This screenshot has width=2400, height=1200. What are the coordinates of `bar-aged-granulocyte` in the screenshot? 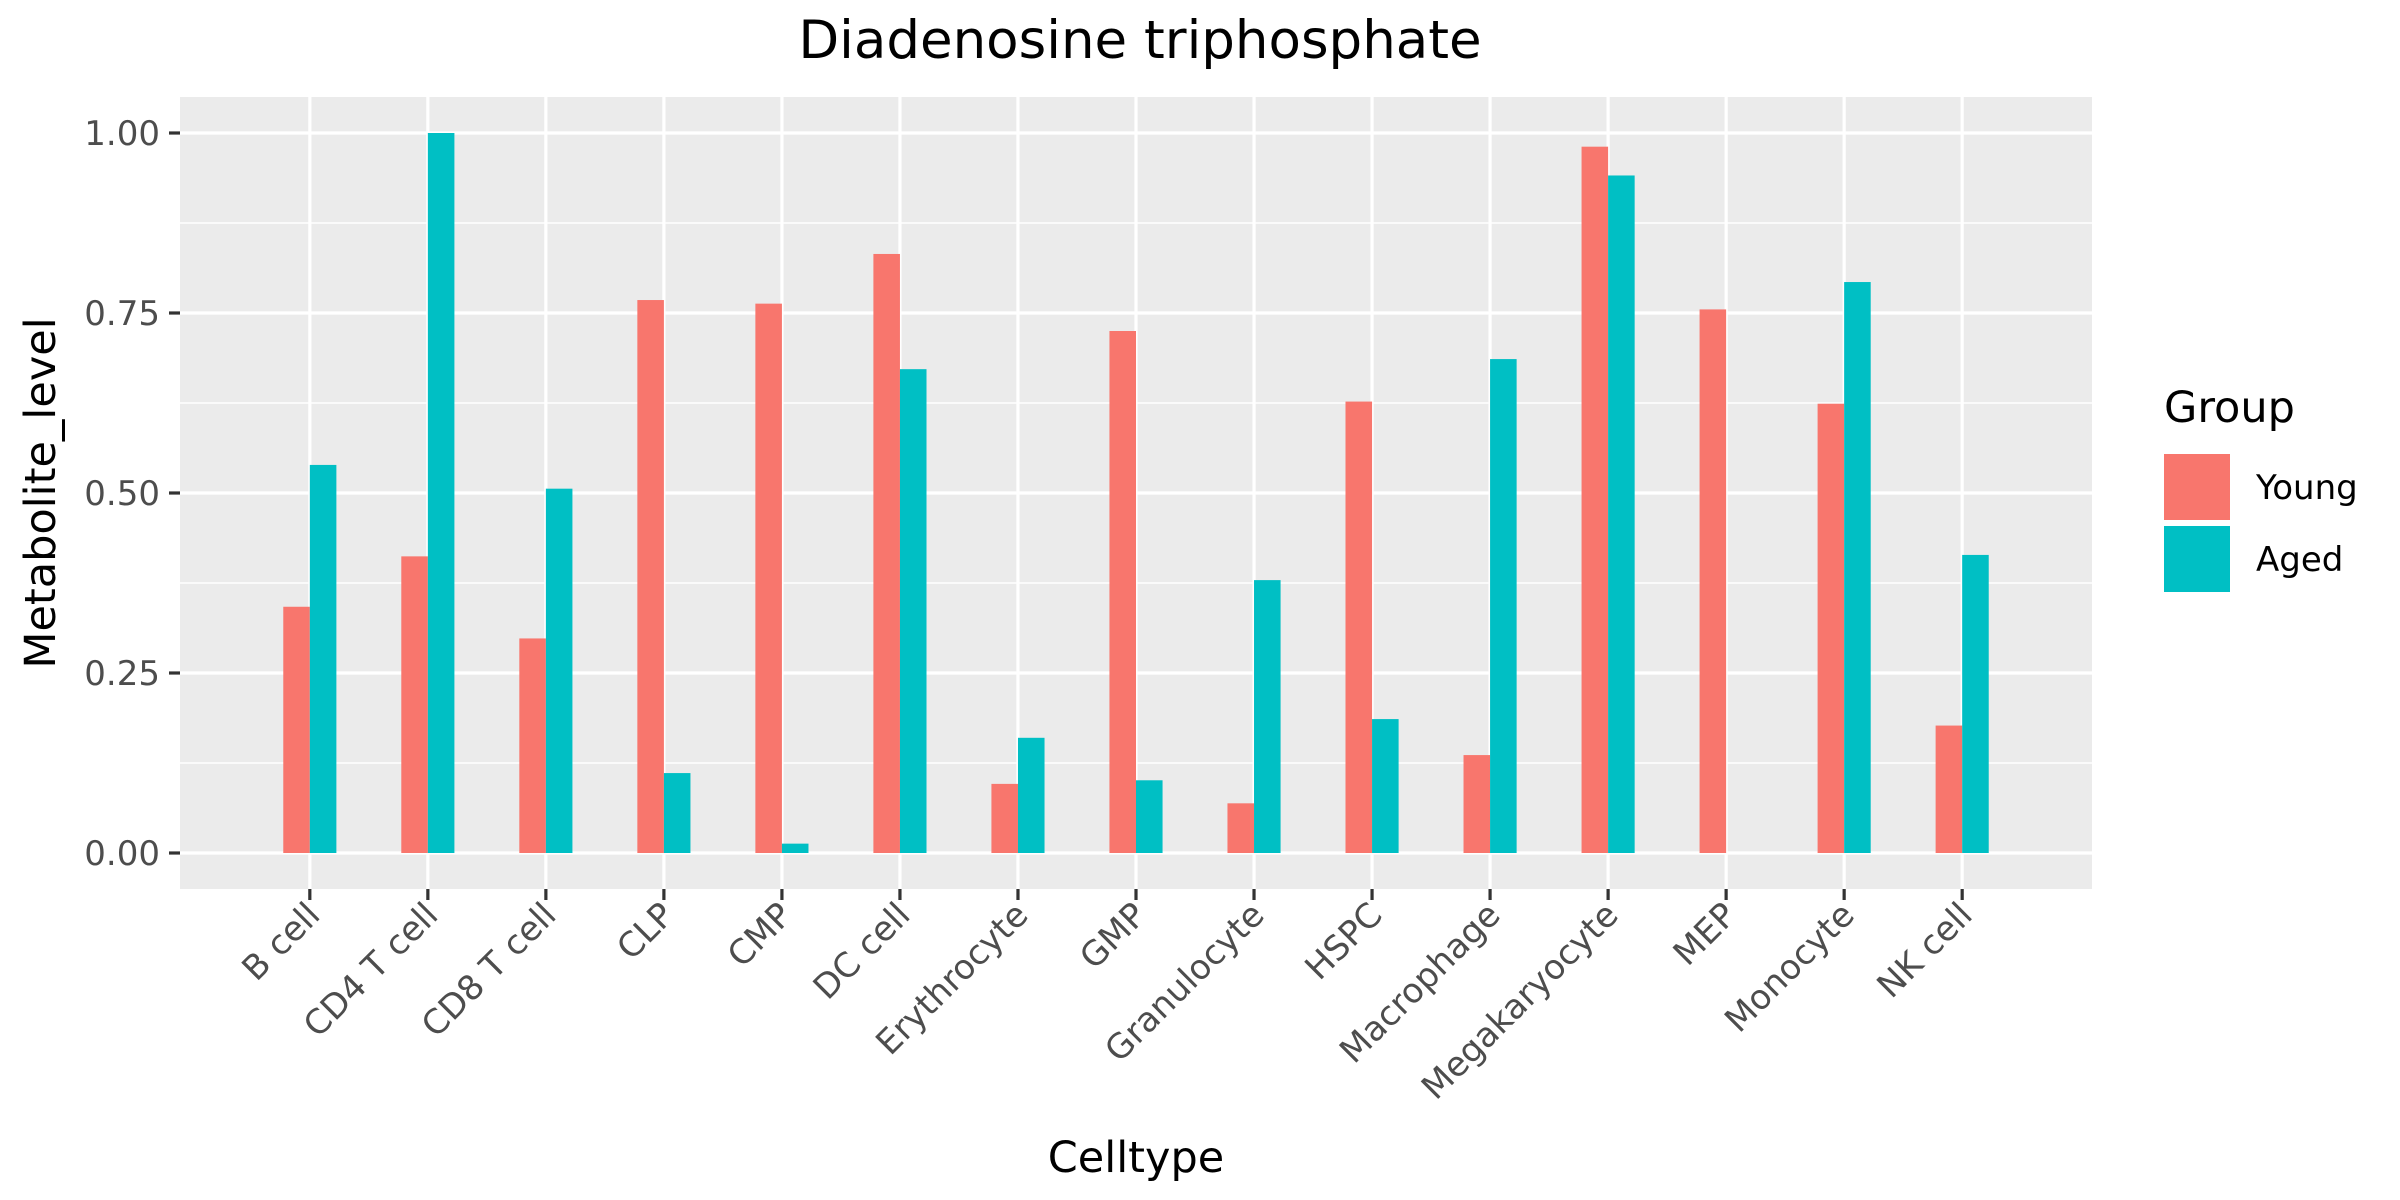 It's located at (1267, 716).